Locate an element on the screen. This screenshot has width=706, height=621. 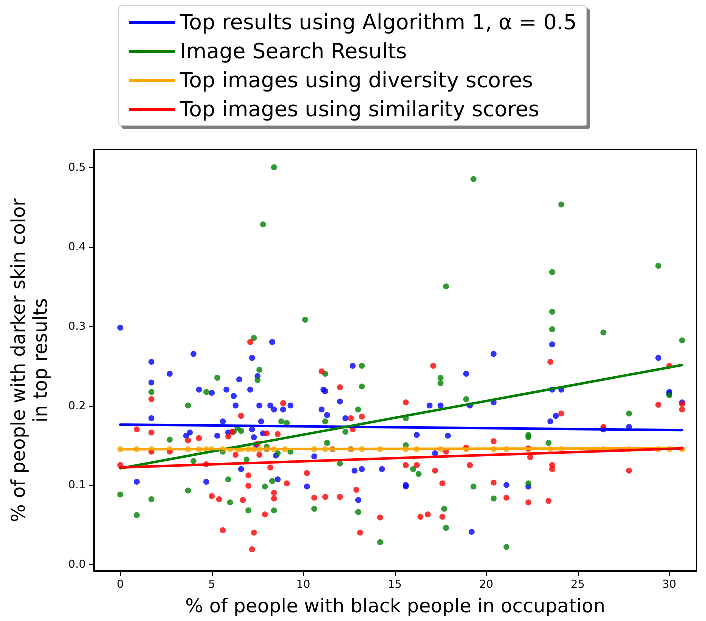
y-tick-label: 0.2 is located at coordinates (77, 405).